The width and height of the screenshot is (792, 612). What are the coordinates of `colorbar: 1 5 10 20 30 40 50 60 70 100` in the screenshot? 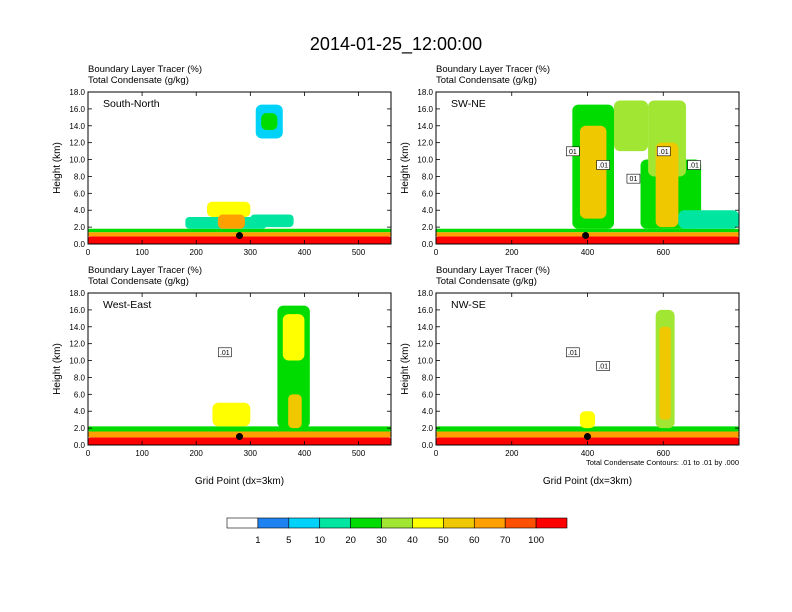 It's located at (397, 531).